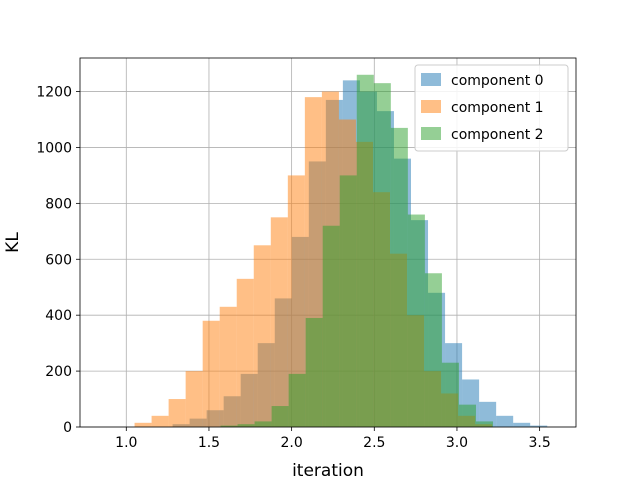 This screenshot has width=640, height=480. Describe the element at coordinates (497, 81) in the screenshot. I see `legend-label: component 0` at that location.